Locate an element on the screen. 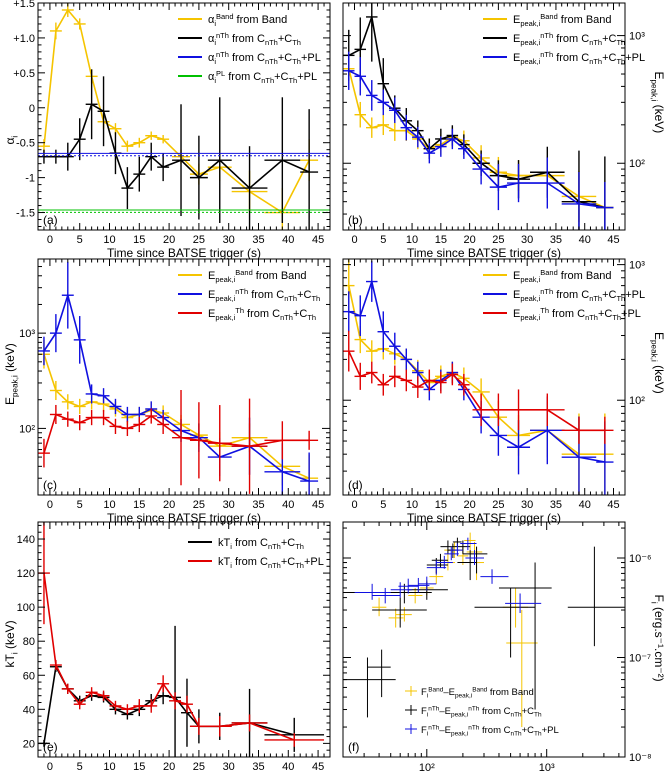 The width and height of the screenshot is (669, 775). y-tick-label: 20 is located at coordinates (29, 744).